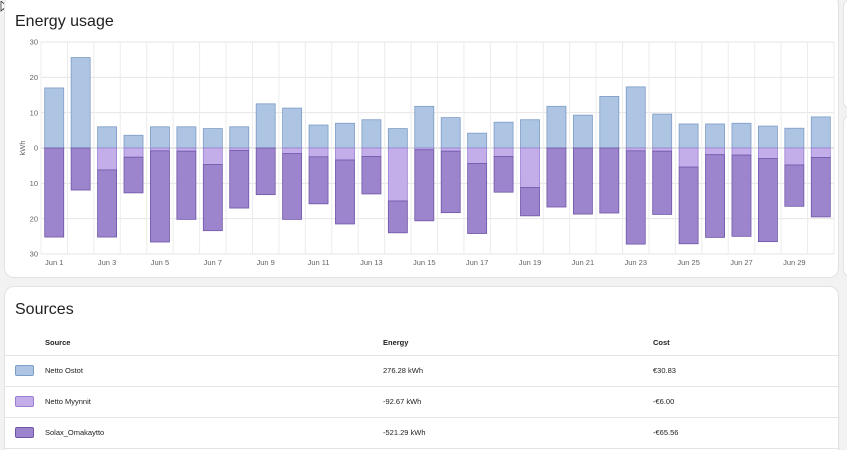 This screenshot has width=847, height=450. What do you see at coordinates (422, 433) in the screenshot?
I see `source-row: Solax_Omakaytto -521.29 kWh -€65.56` at bounding box center [422, 433].